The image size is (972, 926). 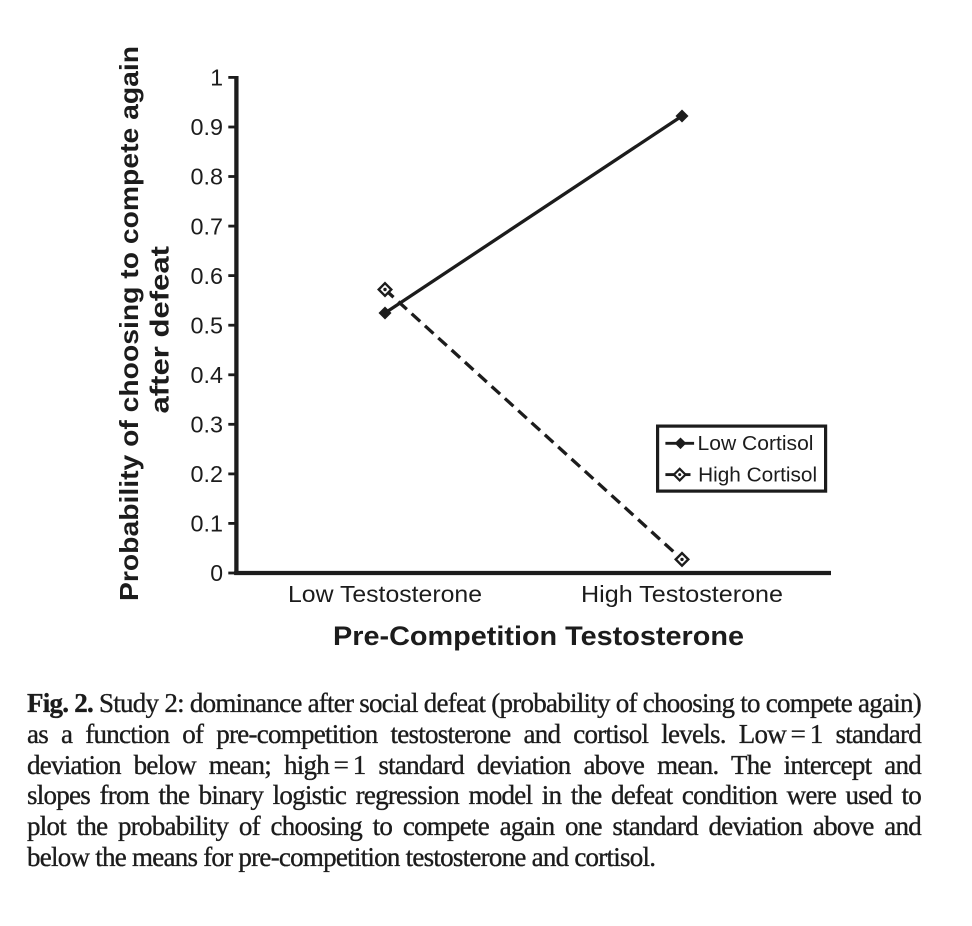 What do you see at coordinates (207, 425) in the screenshot?
I see `svg-text: 0.3` at bounding box center [207, 425].